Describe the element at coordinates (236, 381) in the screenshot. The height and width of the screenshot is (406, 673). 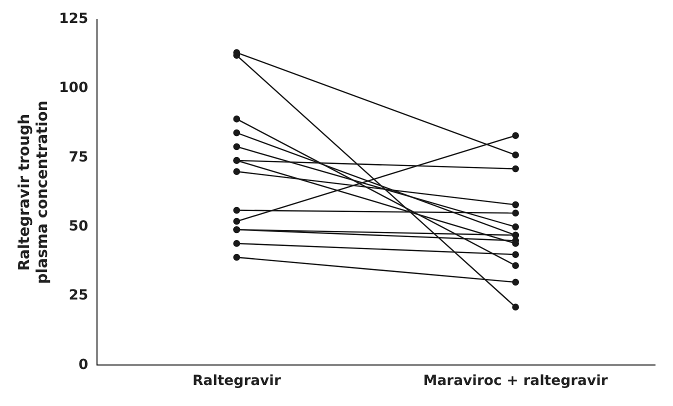
I see `x-tick-label: Raltegravir` at that location.